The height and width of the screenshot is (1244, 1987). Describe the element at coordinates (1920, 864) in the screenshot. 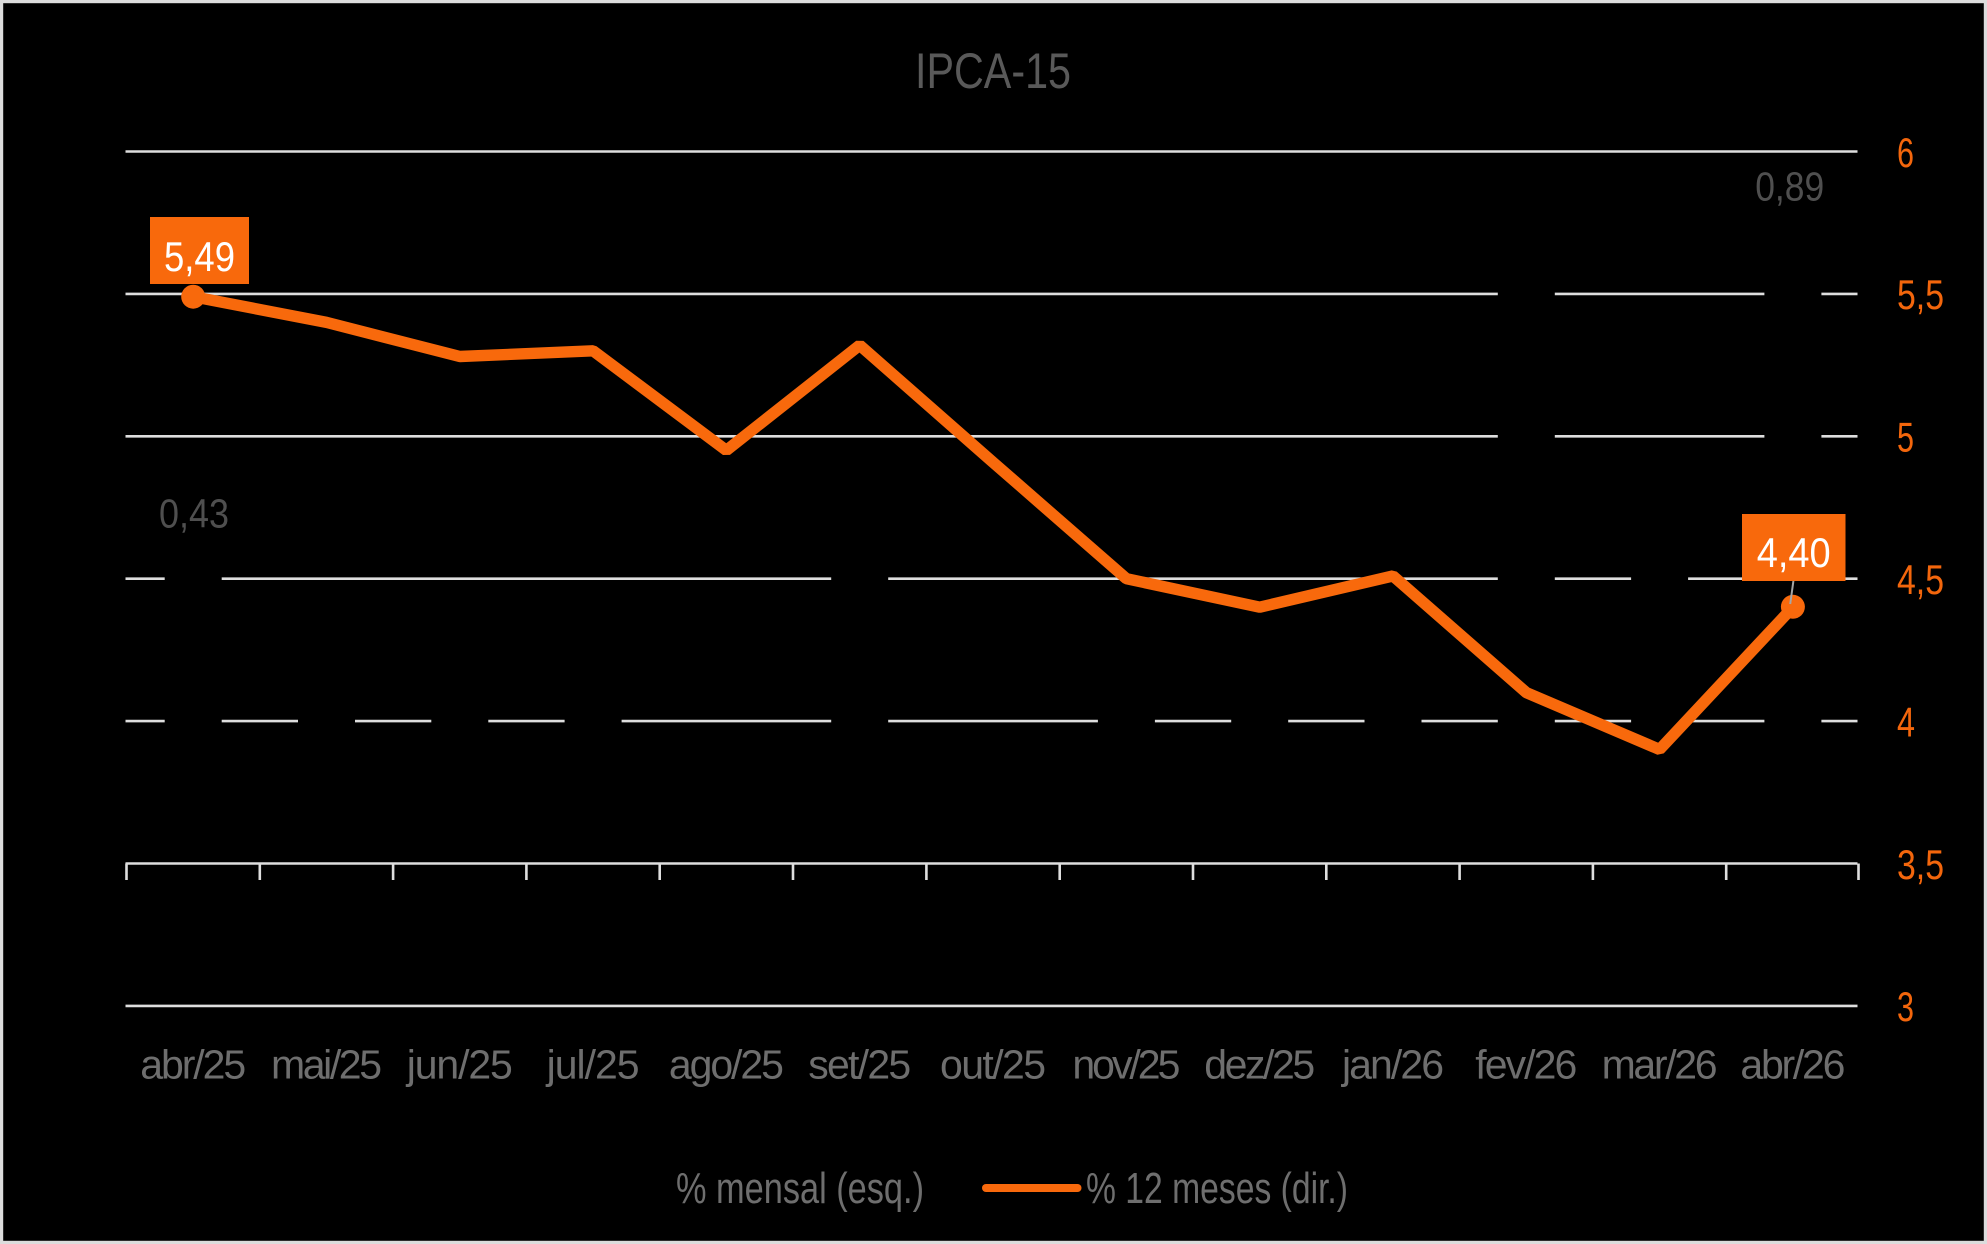

I see `svg-text: 3,5` at that location.